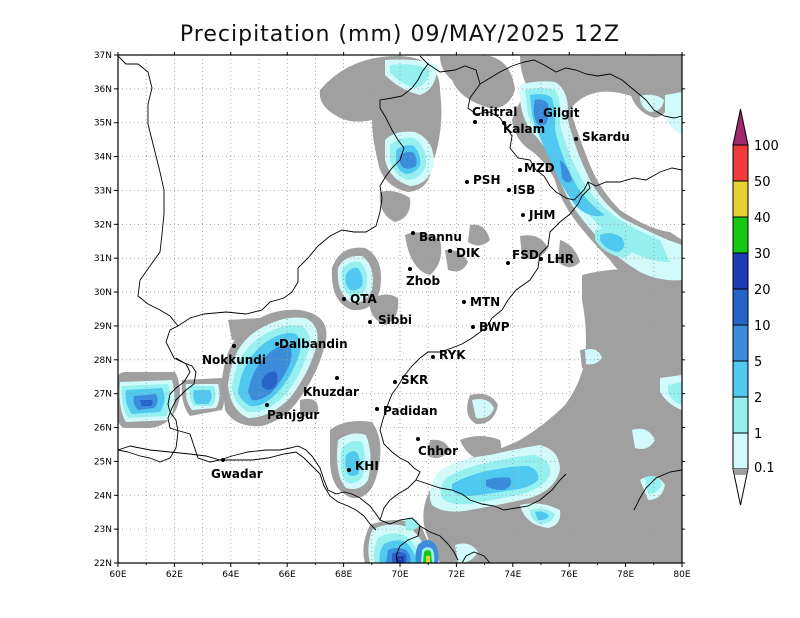  Describe the element at coordinates (154, 410) in the screenshot. I see `iran-border` at that location.